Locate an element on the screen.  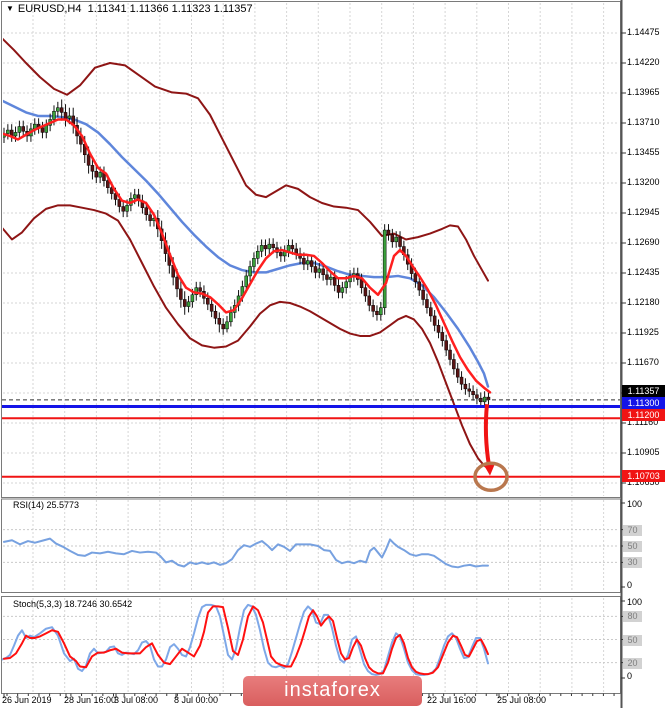
time-axis-label: 28 Jun 16:00 is located at coordinates (90, 700).